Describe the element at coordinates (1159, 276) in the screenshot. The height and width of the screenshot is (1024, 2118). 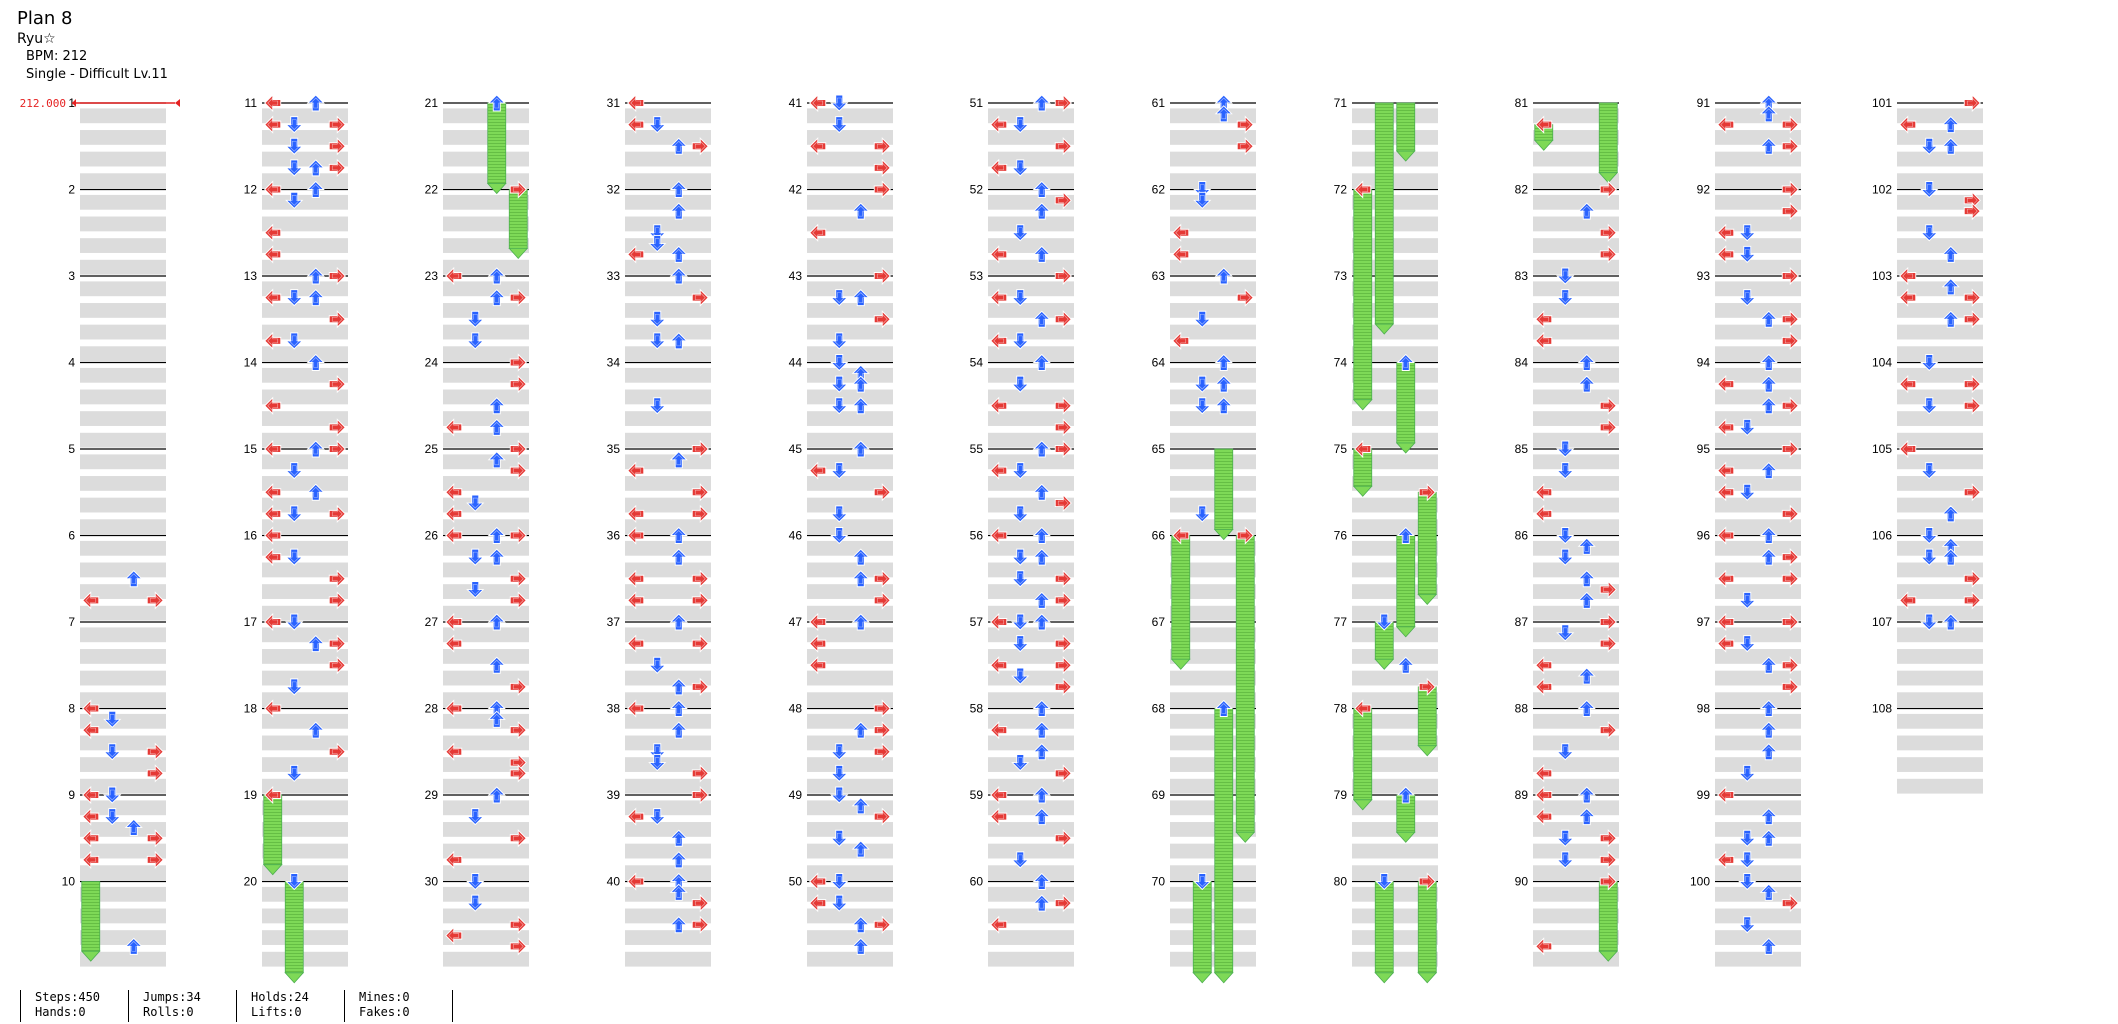
I see `measure-number: 63` at that location.